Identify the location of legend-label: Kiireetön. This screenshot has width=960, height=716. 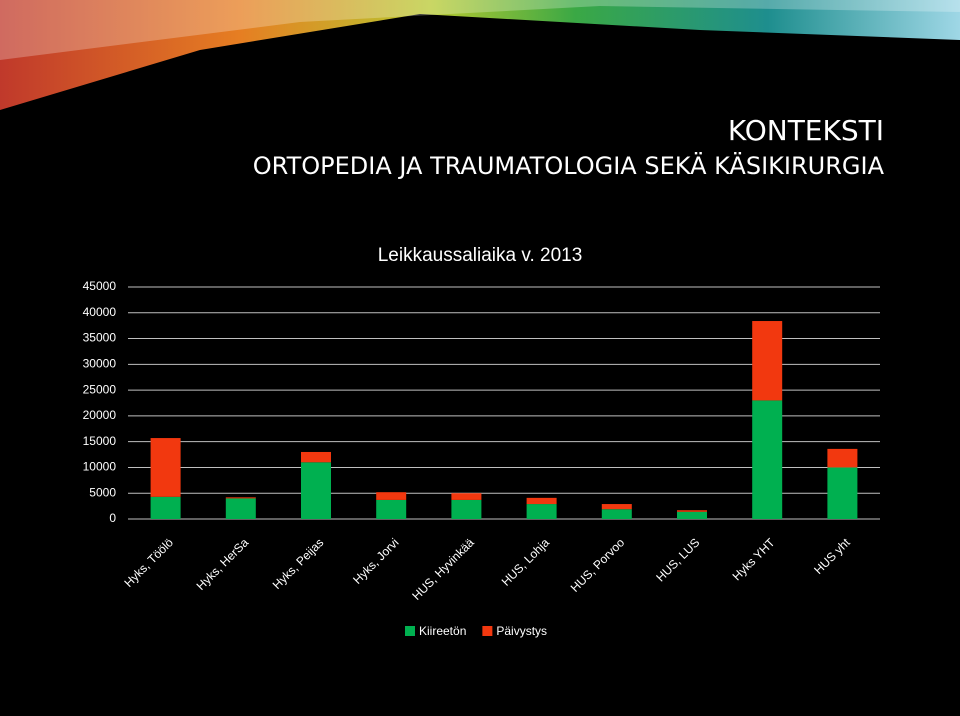
(442, 631).